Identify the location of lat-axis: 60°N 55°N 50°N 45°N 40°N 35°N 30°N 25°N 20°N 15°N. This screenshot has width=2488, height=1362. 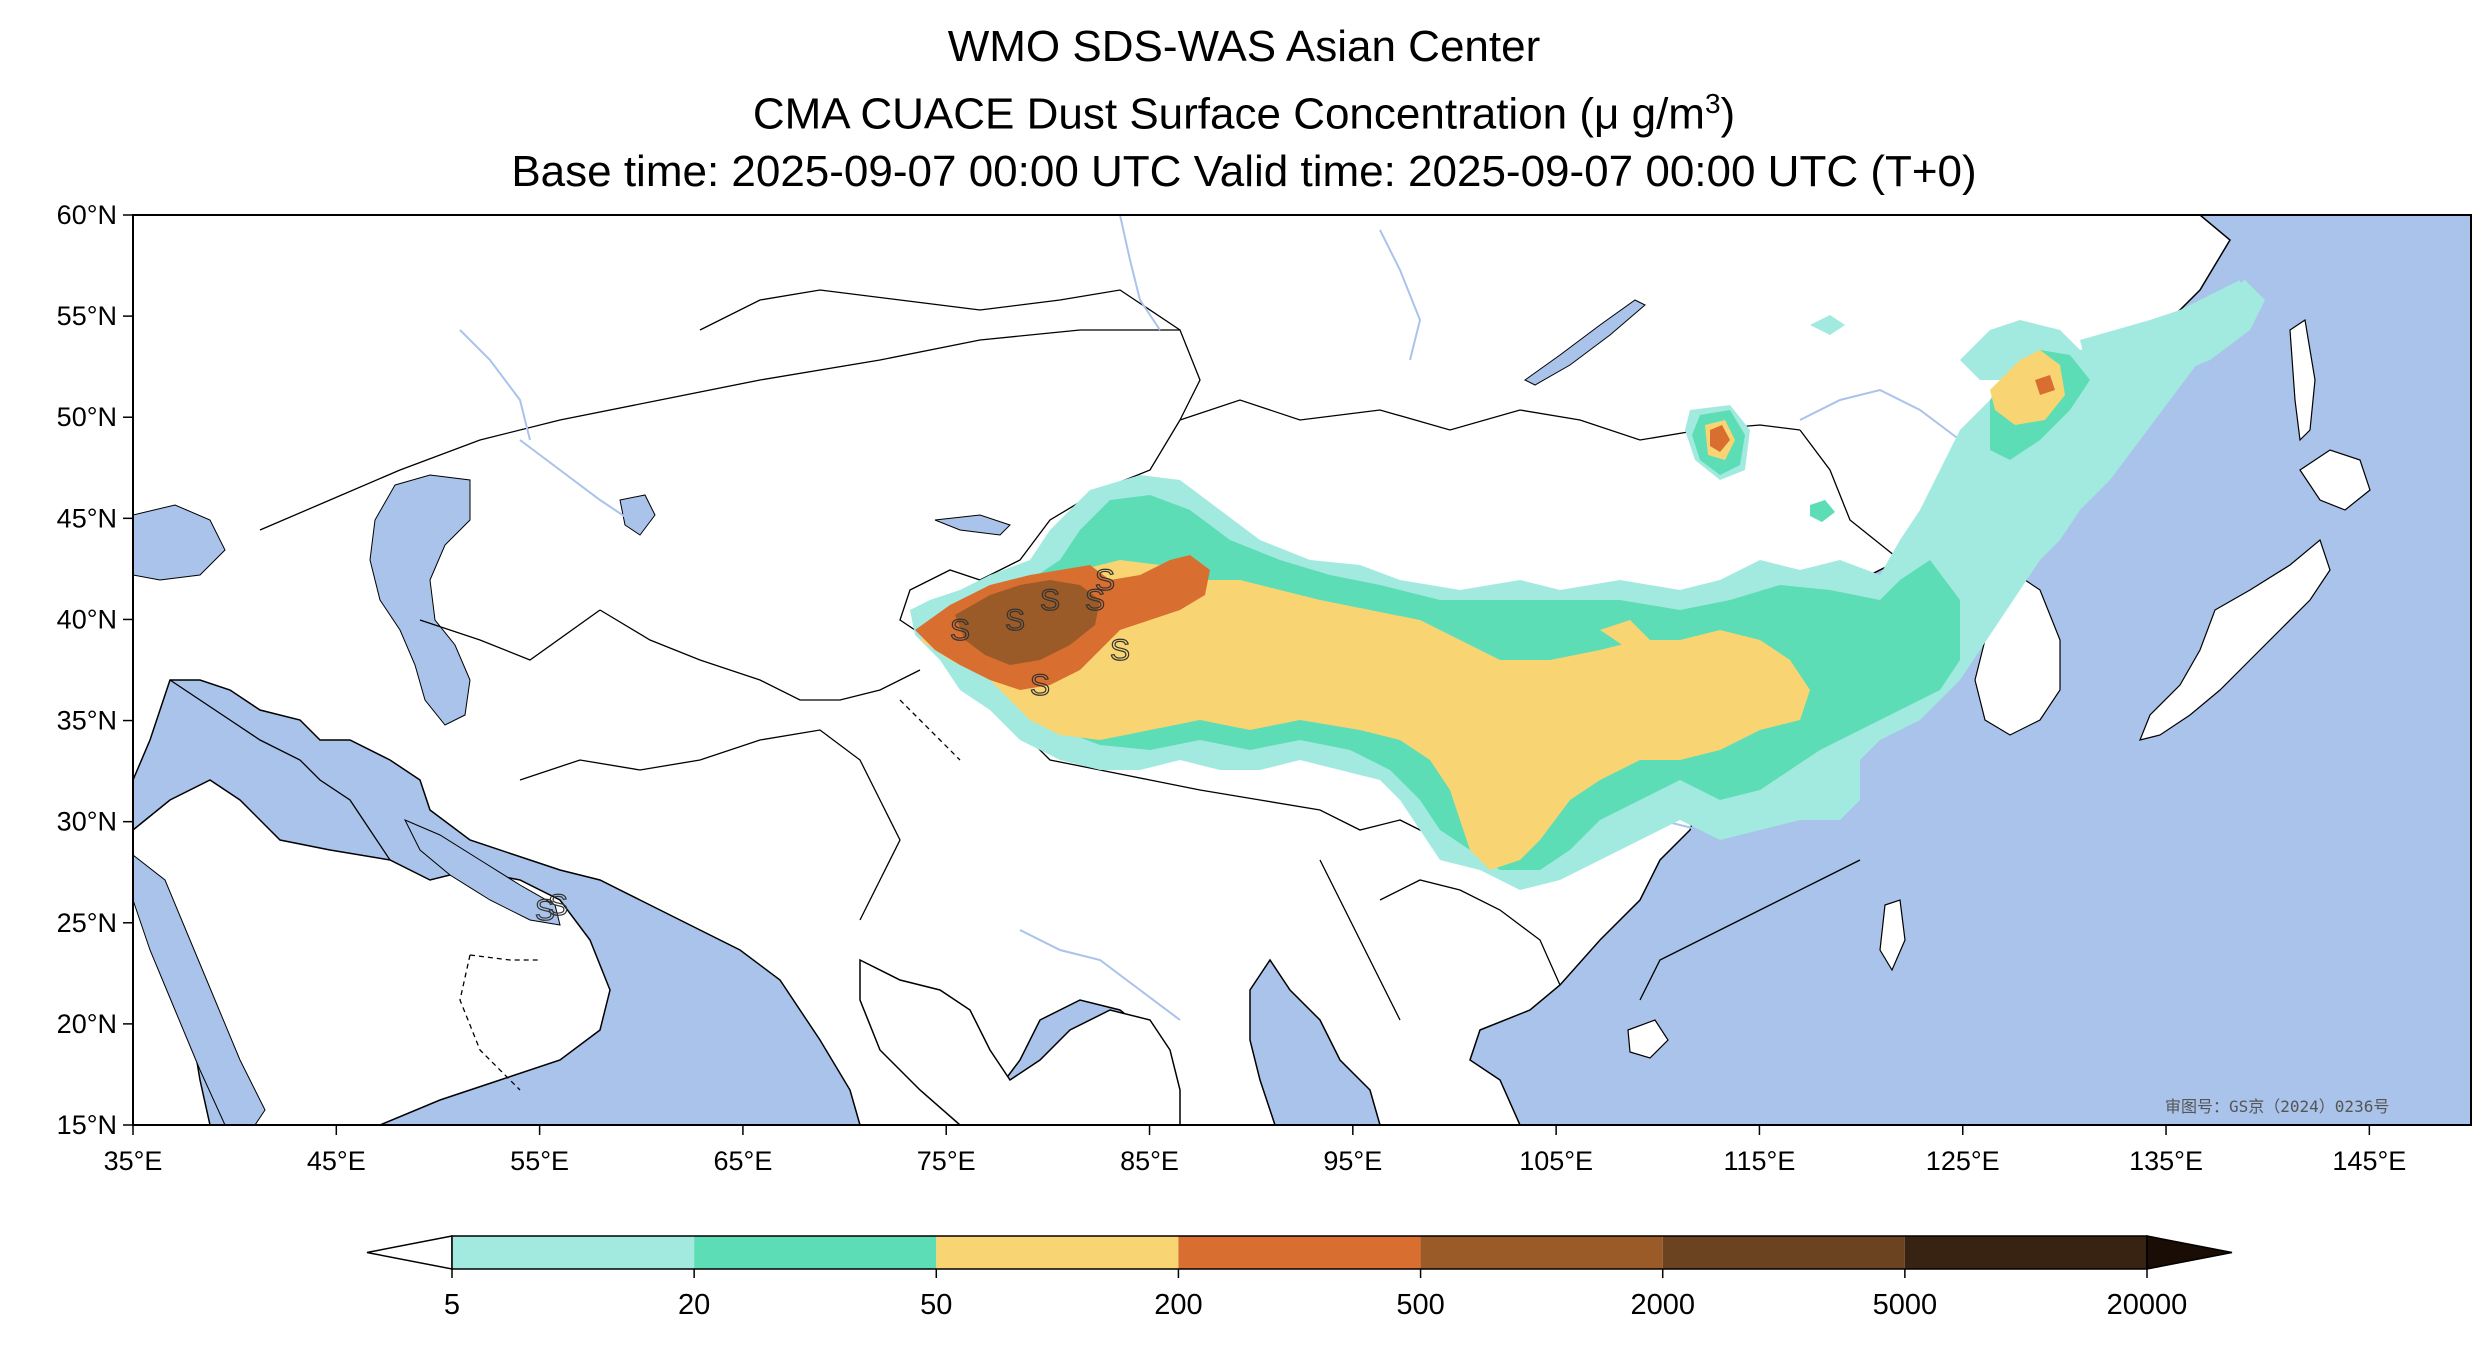
(95, 670).